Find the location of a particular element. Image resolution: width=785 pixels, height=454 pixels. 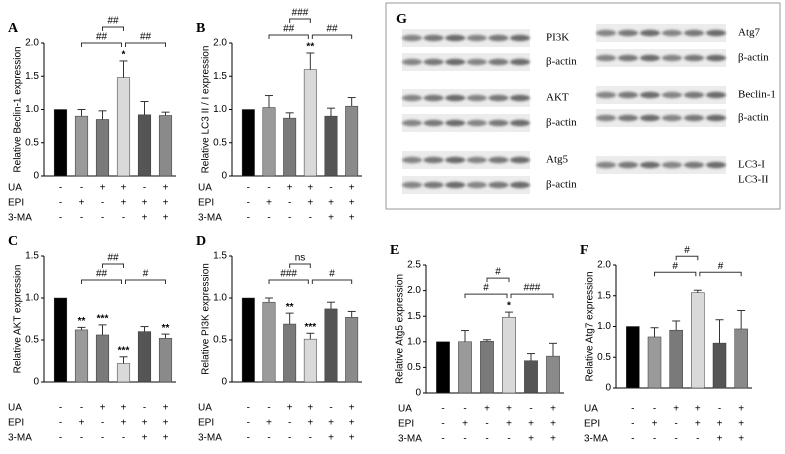

y-axis-label: Relative Atg7 expression is located at coordinates (590, 326).